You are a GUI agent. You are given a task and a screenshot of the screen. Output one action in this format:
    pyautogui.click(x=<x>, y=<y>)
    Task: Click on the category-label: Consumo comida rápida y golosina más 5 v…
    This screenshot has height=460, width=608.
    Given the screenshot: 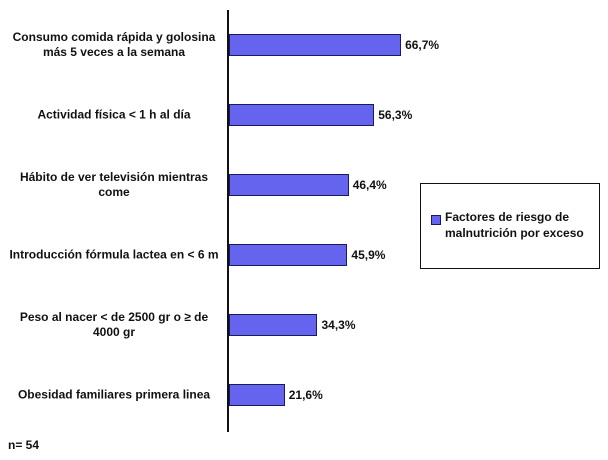 What is the action you would take?
    pyautogui.click(x=114, y=44)
    